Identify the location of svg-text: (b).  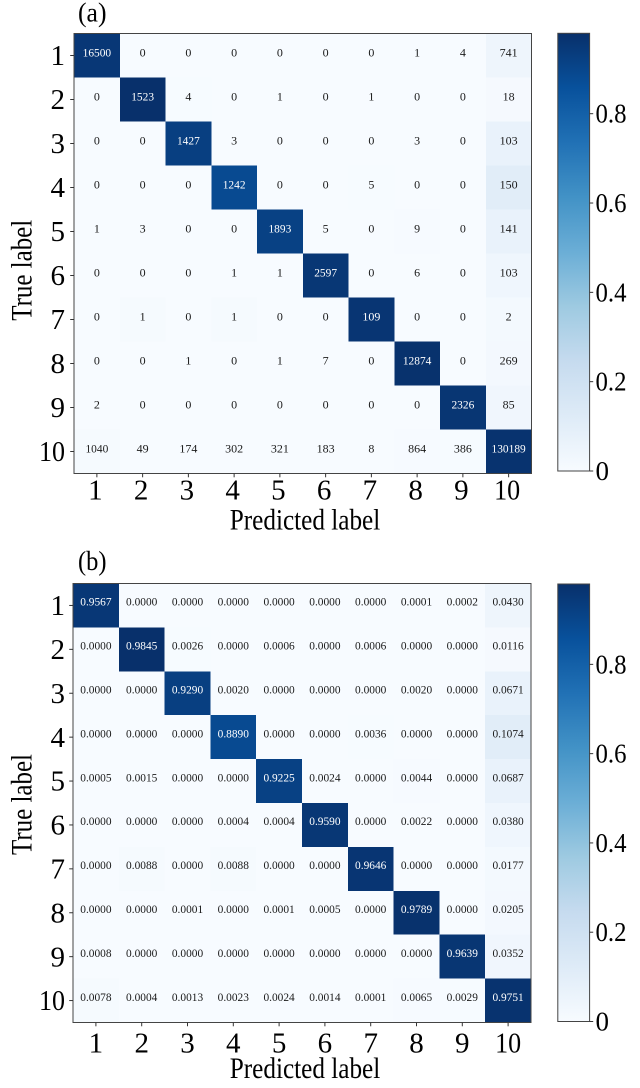
(92, 561).